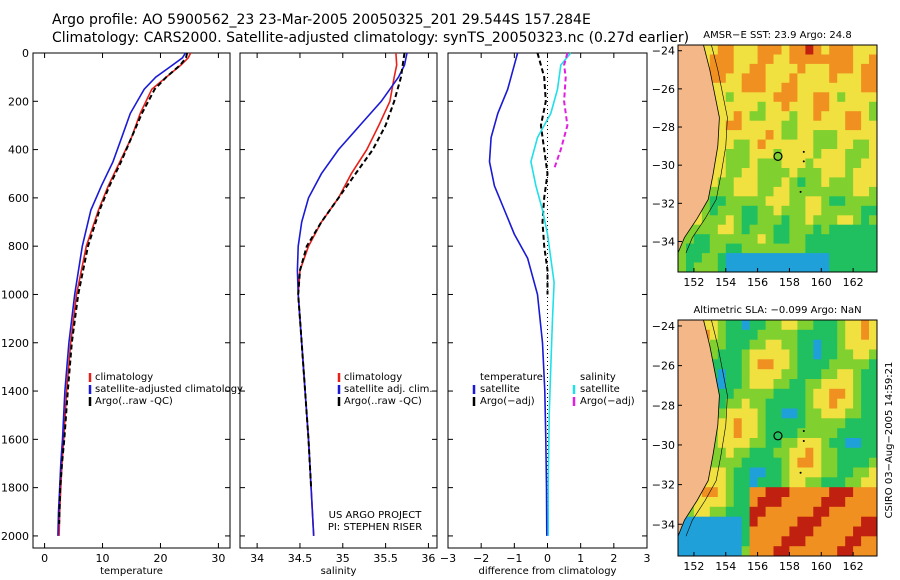  I want to click on sla_map-profile-marker, so click(778, 436).